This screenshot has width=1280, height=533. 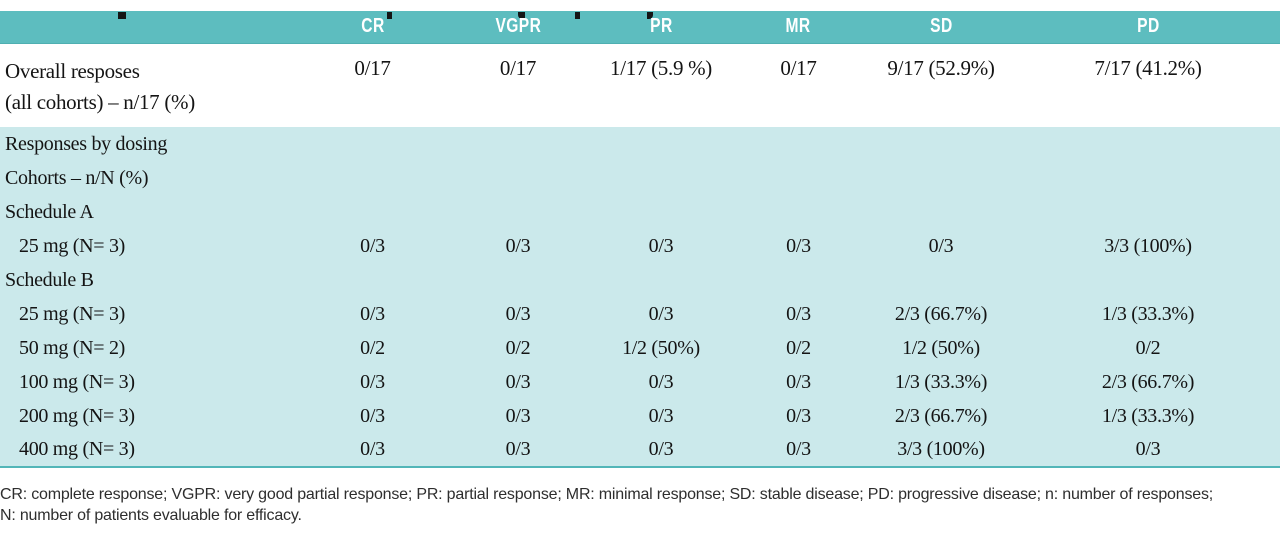 I want to click on col-header-pr: PR, so click(x=661, y=27).